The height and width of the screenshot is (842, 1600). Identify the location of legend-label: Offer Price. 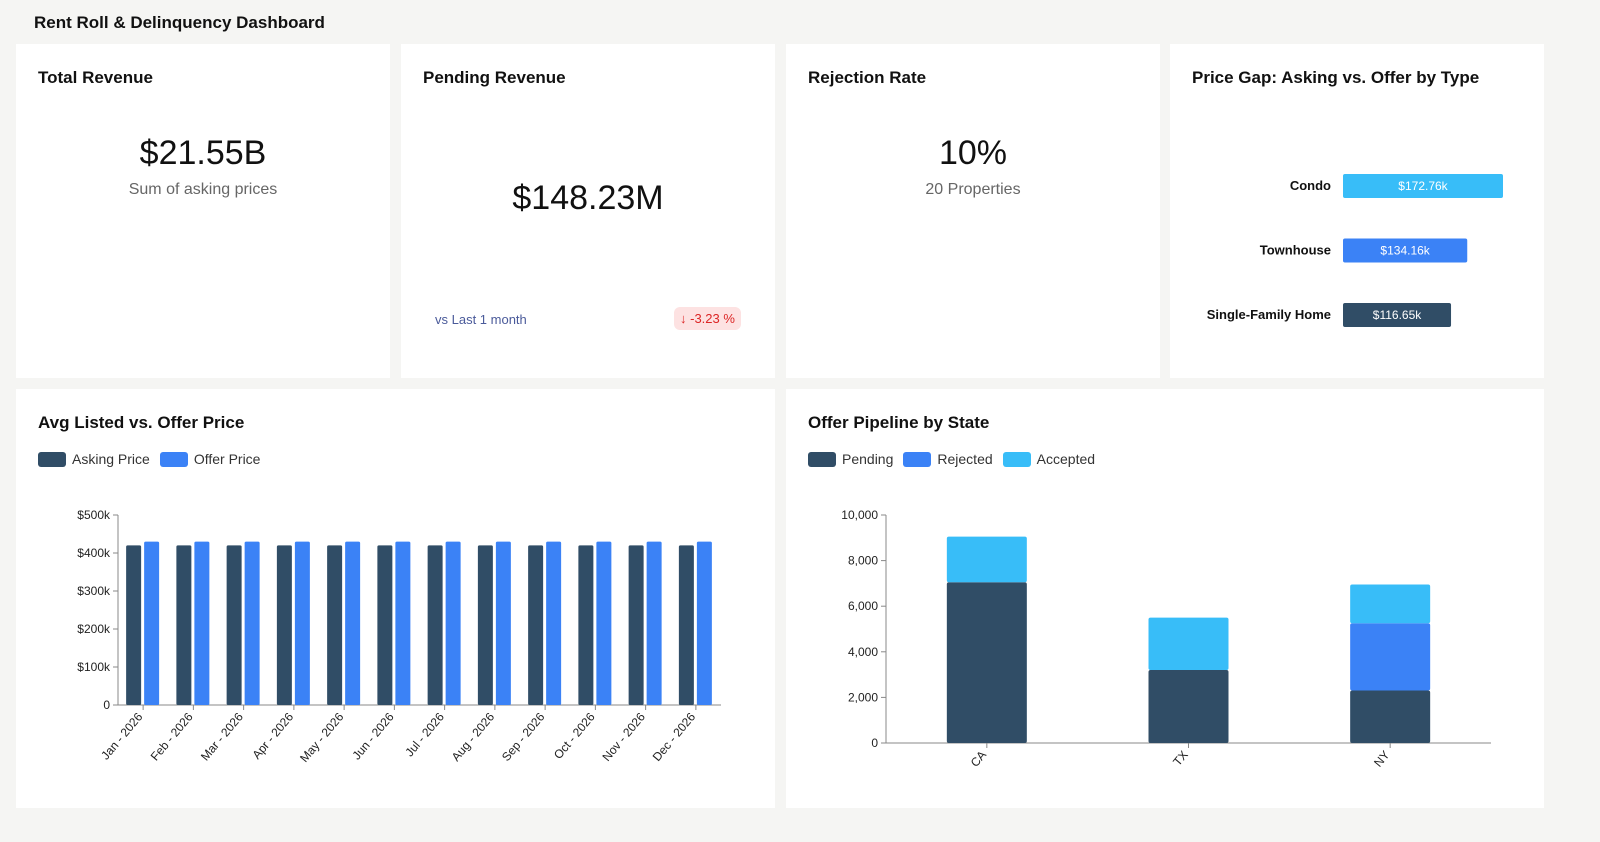
(227, 459).